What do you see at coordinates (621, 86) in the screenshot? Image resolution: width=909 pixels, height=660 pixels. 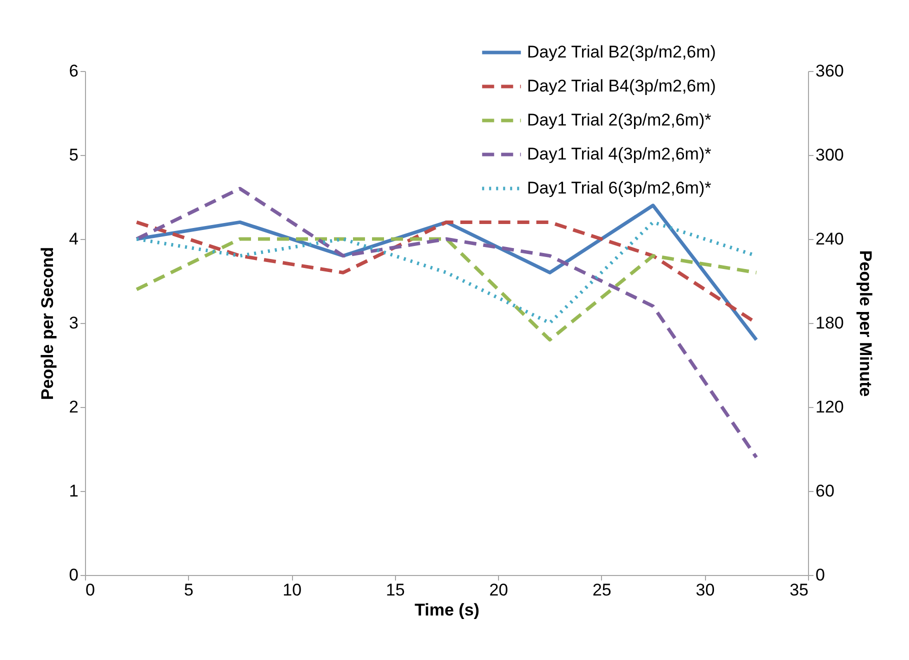 I see `legend-label: Day2 Trial B4(3p/m2,6m)` at bounding box center [621, 86].